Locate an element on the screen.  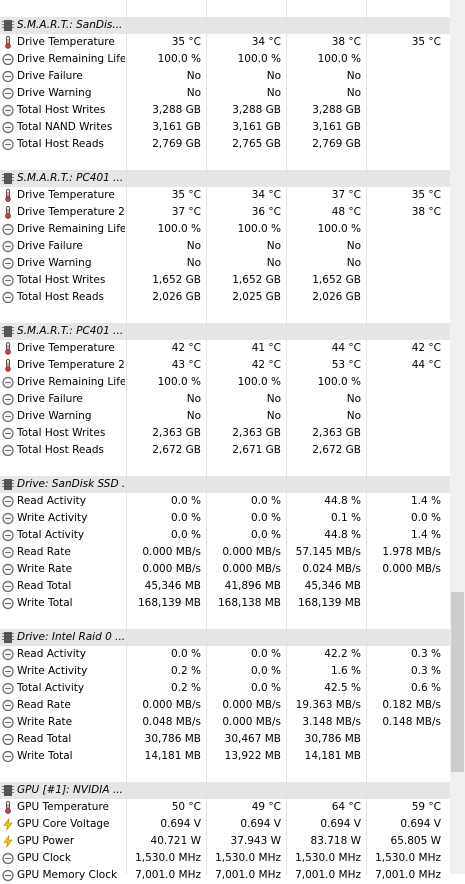
maximum-value: 44.8 % is located at coordinates (342, 501).